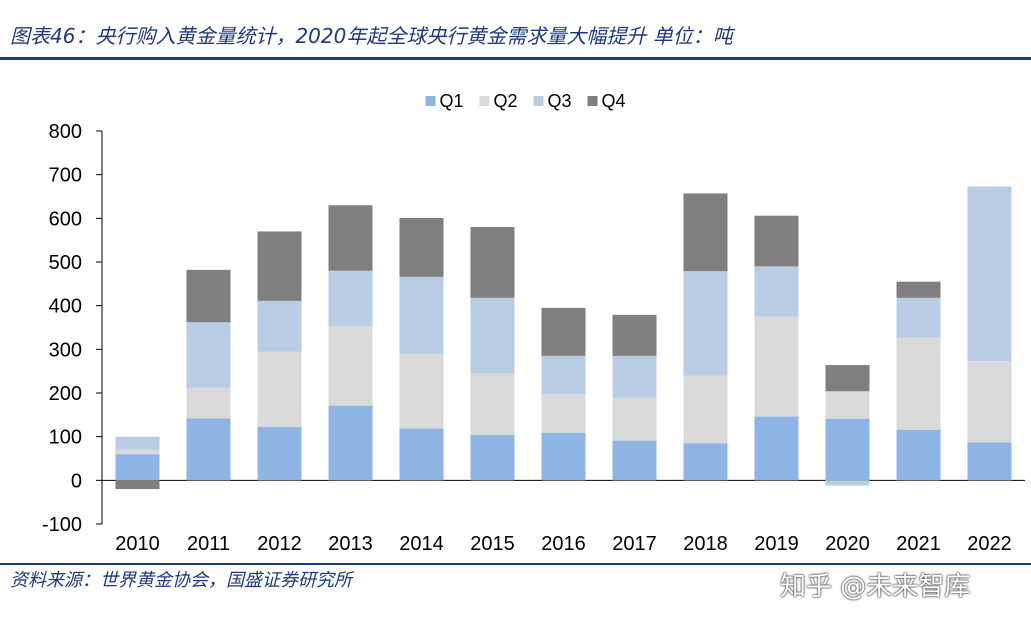  I want to click on bar-q2-2022, so click(989, 402).